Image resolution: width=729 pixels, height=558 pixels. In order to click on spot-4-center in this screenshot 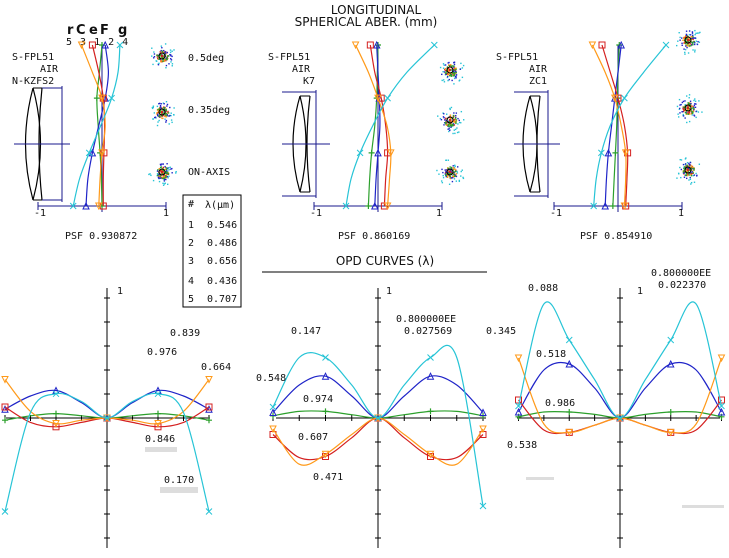, I will do `click(450, 70)`.